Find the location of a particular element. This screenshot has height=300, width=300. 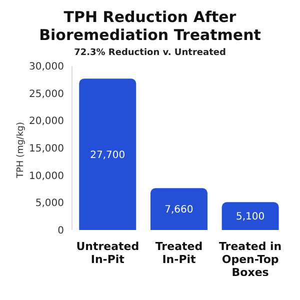

y-tick-label: 0 is located at coordinates (61, 231).